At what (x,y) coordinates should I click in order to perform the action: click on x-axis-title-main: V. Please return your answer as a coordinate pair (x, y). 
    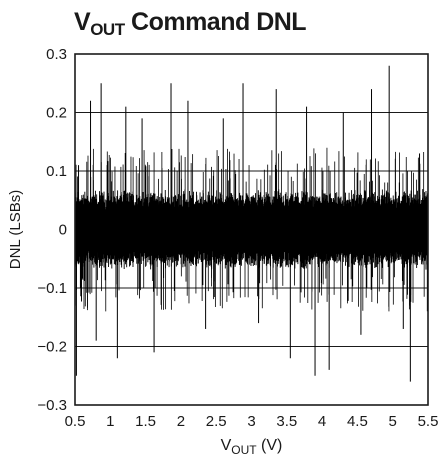
    Looking at the image, I should click on (226, 445).